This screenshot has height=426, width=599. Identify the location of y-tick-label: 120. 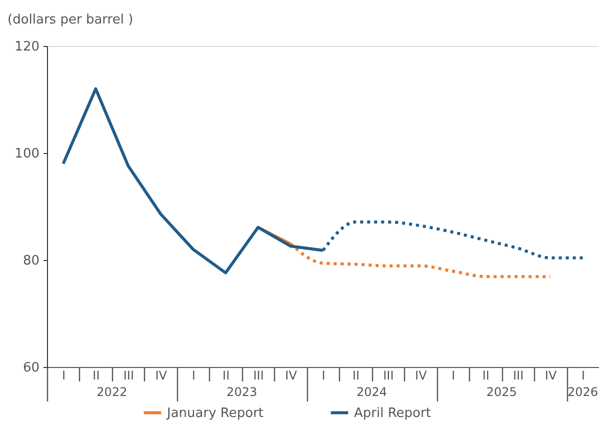
(27, 47).